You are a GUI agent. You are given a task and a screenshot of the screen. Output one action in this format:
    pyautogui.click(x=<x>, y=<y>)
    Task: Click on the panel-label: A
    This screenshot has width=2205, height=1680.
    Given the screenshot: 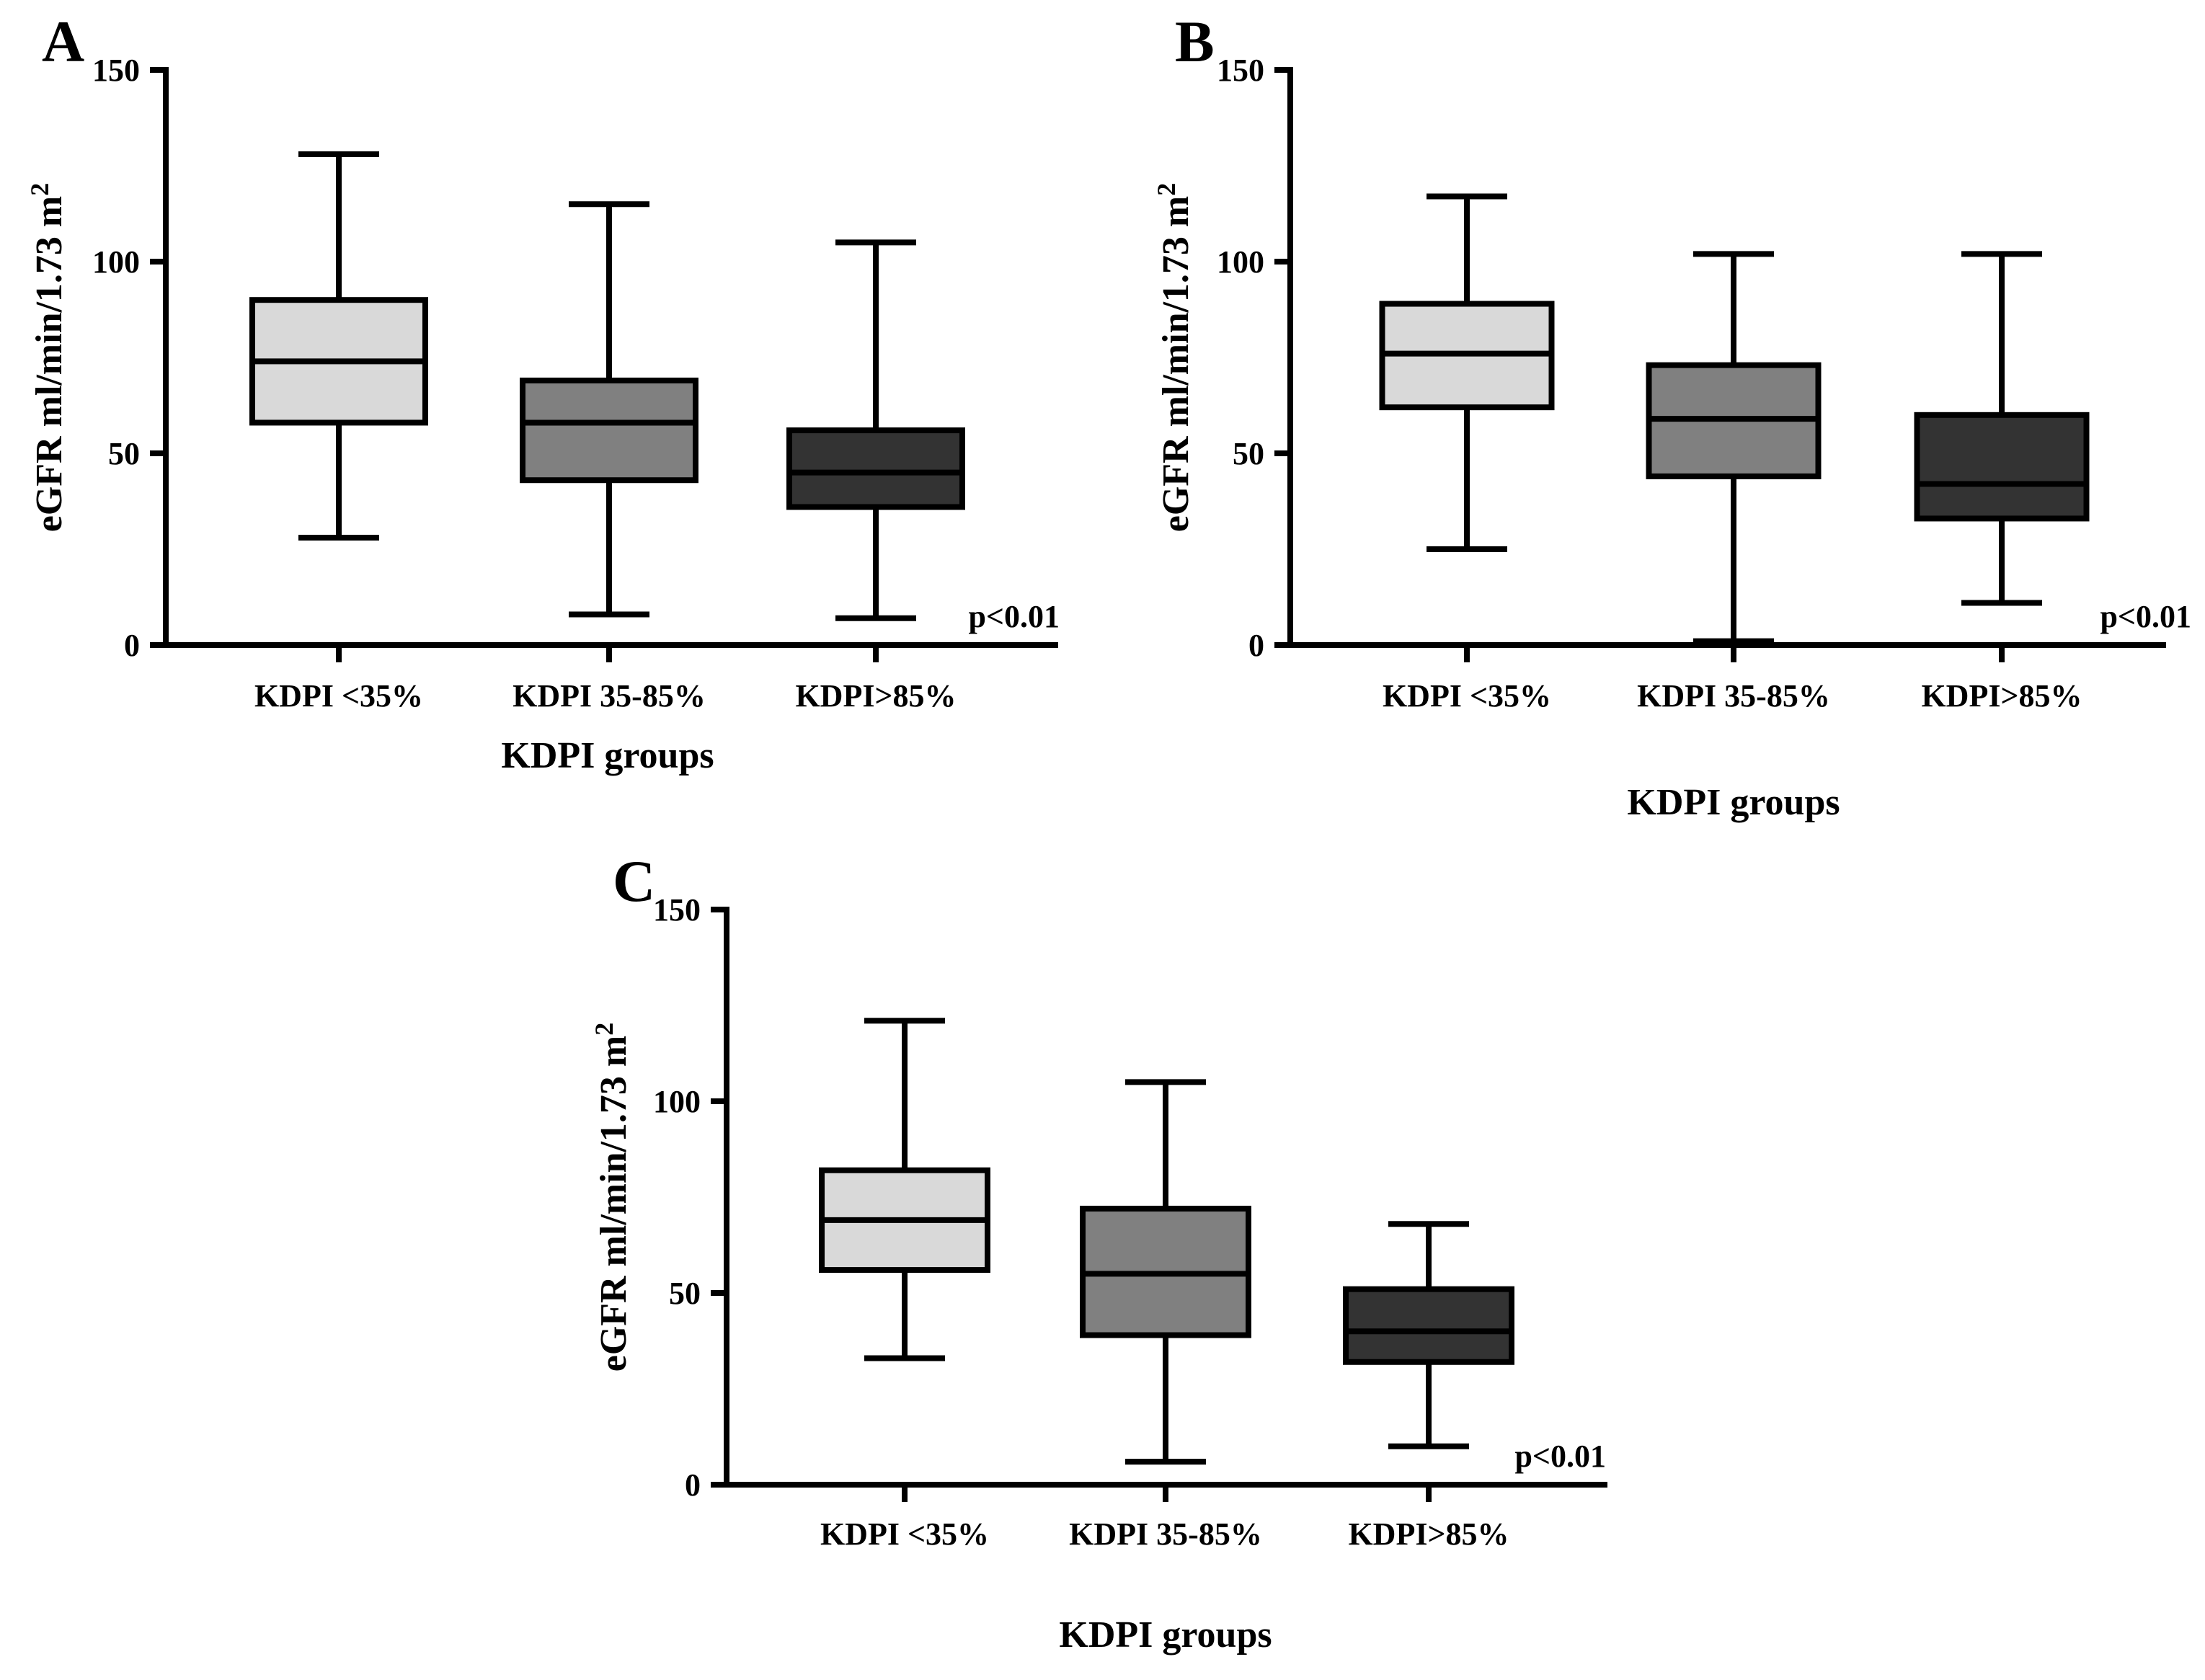 What is the action you would take?
    pyautogui.click(x=63, y=41)
    